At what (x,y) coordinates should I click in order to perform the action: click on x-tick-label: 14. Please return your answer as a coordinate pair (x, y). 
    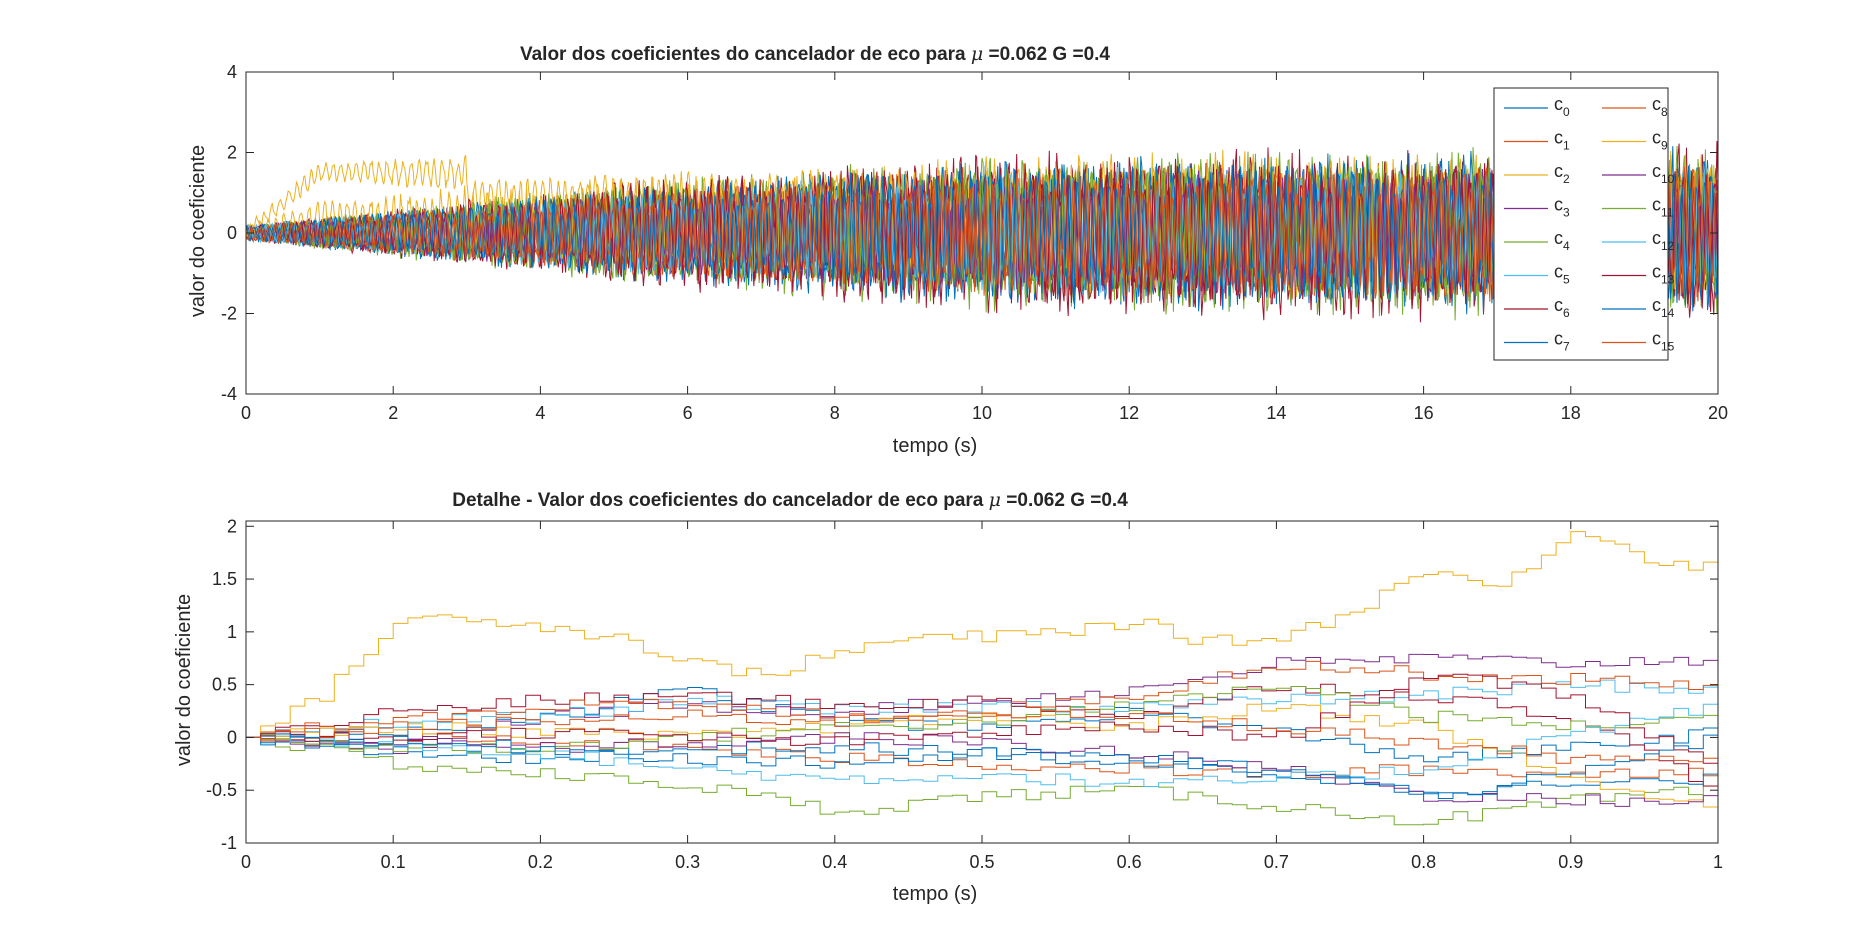
    Looking at the image, I should click on (1276, 413).